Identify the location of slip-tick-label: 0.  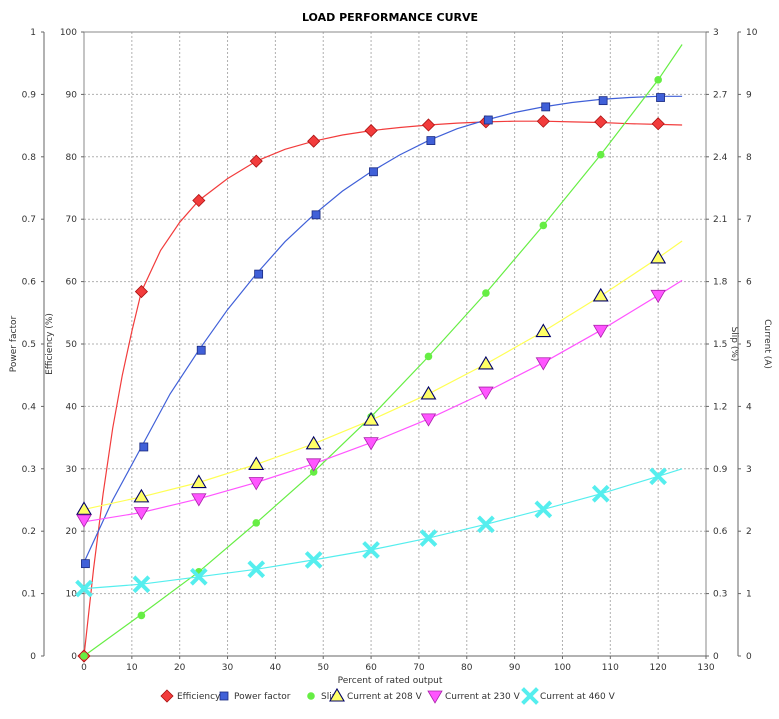
(716, 657).